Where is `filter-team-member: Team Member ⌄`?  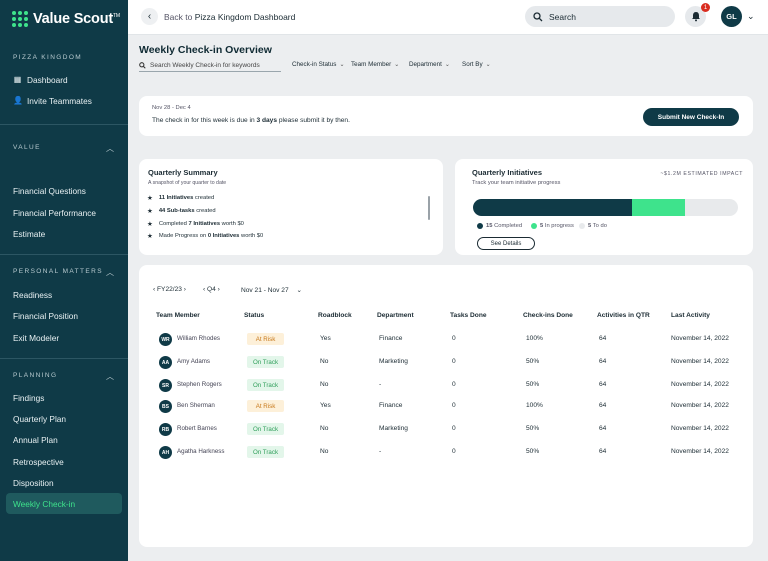
filter-team-member: Team Member ⌄ is located at coordinates (375, 64).